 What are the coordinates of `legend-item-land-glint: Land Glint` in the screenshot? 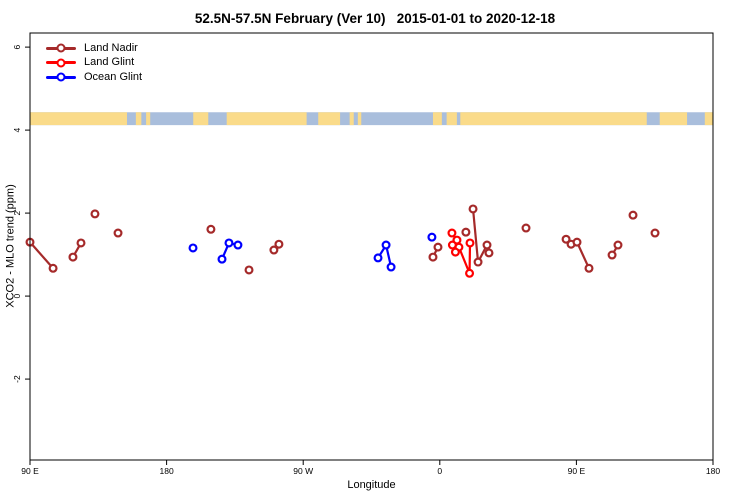 It's located at (94, 63).